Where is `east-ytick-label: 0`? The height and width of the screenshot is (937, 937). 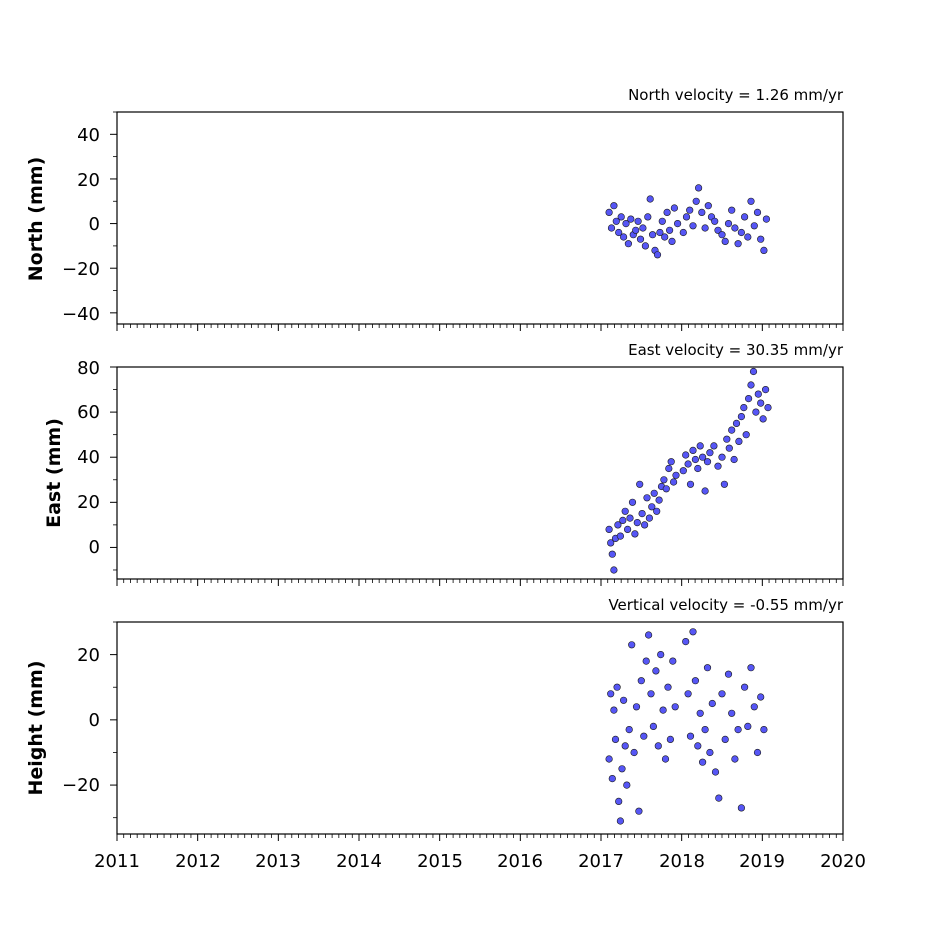
east-ytick-label: 0 is located at coordinates (94, 547).